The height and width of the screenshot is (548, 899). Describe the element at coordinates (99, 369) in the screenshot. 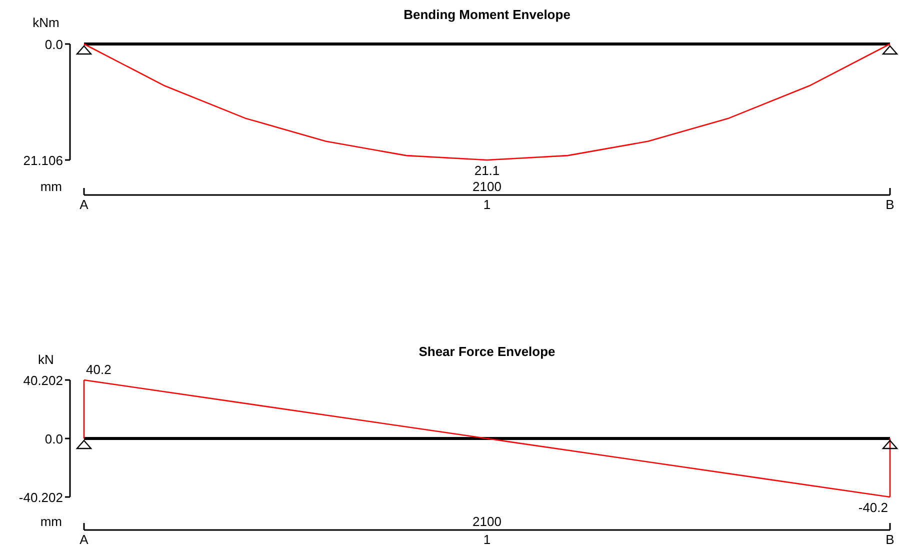

I see `data-label: 40.2` at that location.